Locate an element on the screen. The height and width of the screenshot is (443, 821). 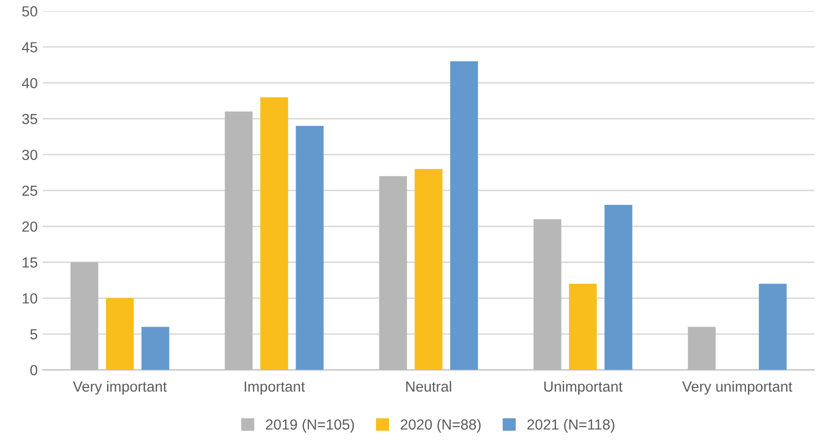
y-tick-label: 50 is located at coordinates (30, 11).